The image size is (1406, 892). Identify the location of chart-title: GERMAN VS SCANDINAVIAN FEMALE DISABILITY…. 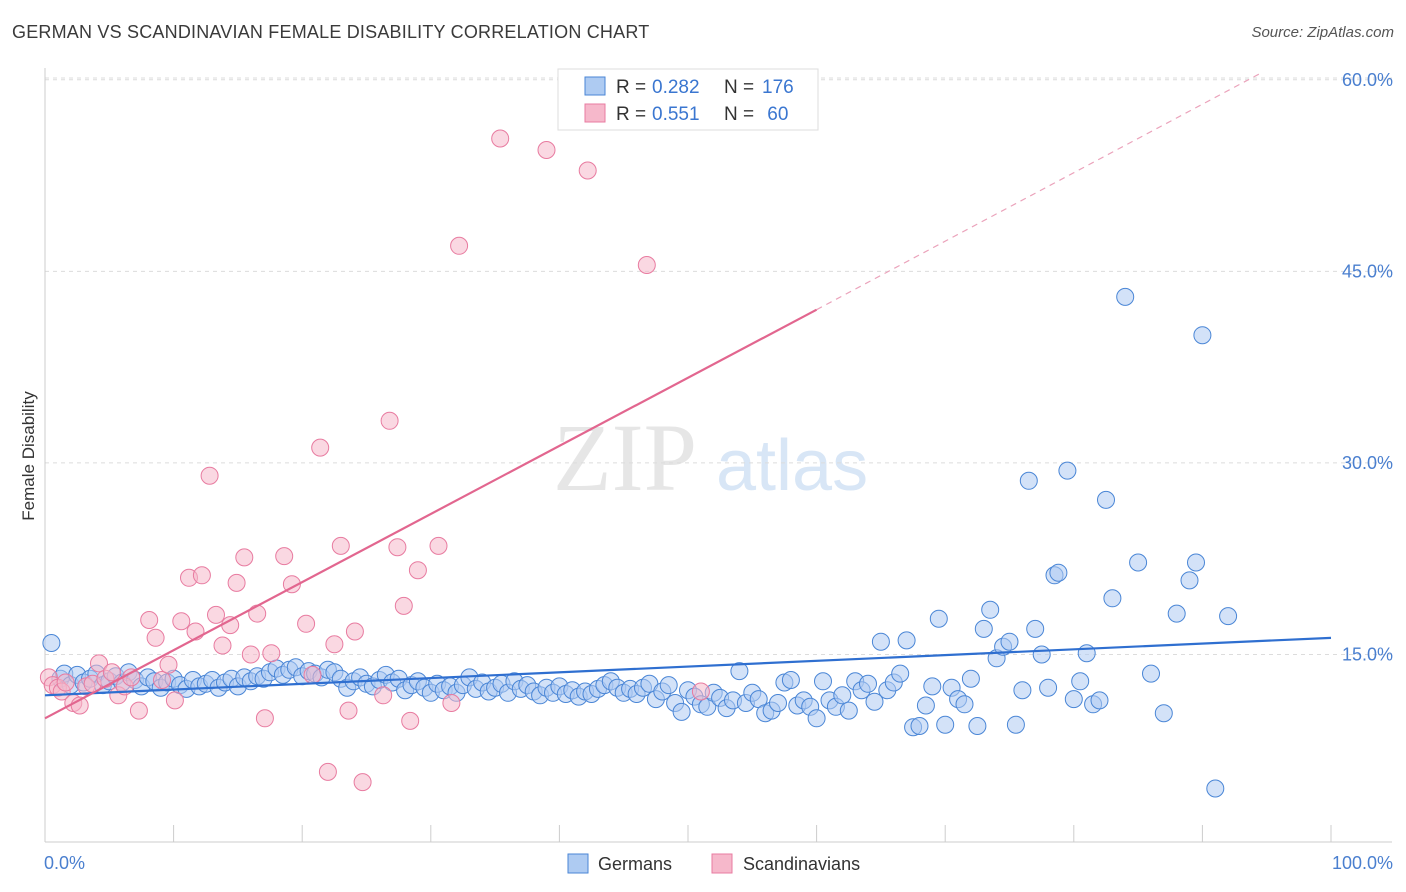
(331, 32).